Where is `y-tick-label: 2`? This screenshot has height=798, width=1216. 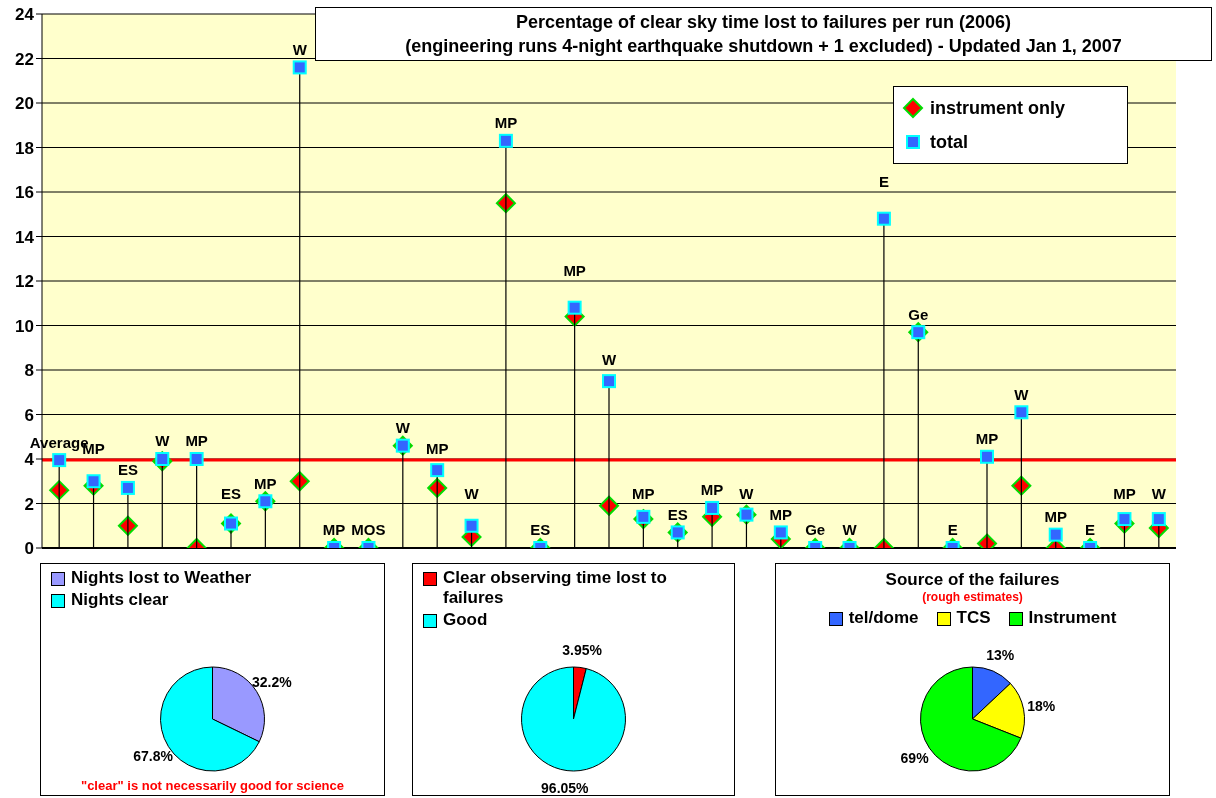
y-tick-label: 2 is located at coordinates (29, 504).